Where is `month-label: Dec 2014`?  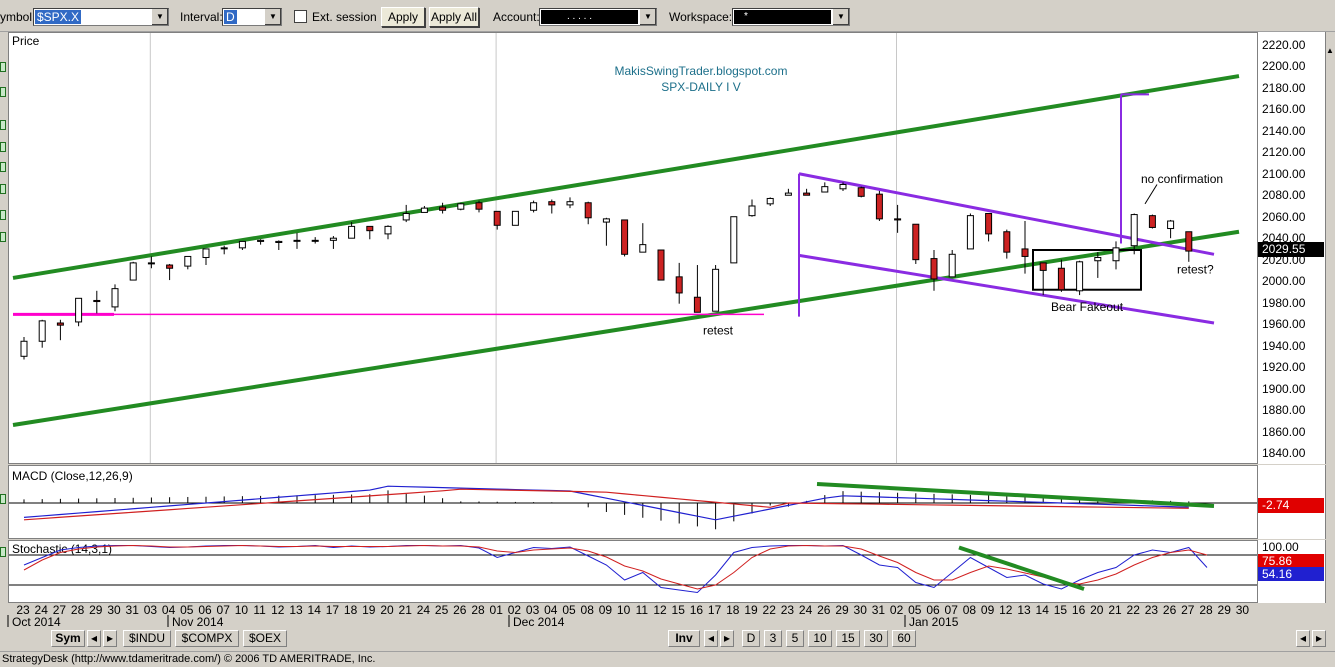
month-label: Dec 2014 is located at coordinates (539, 621).